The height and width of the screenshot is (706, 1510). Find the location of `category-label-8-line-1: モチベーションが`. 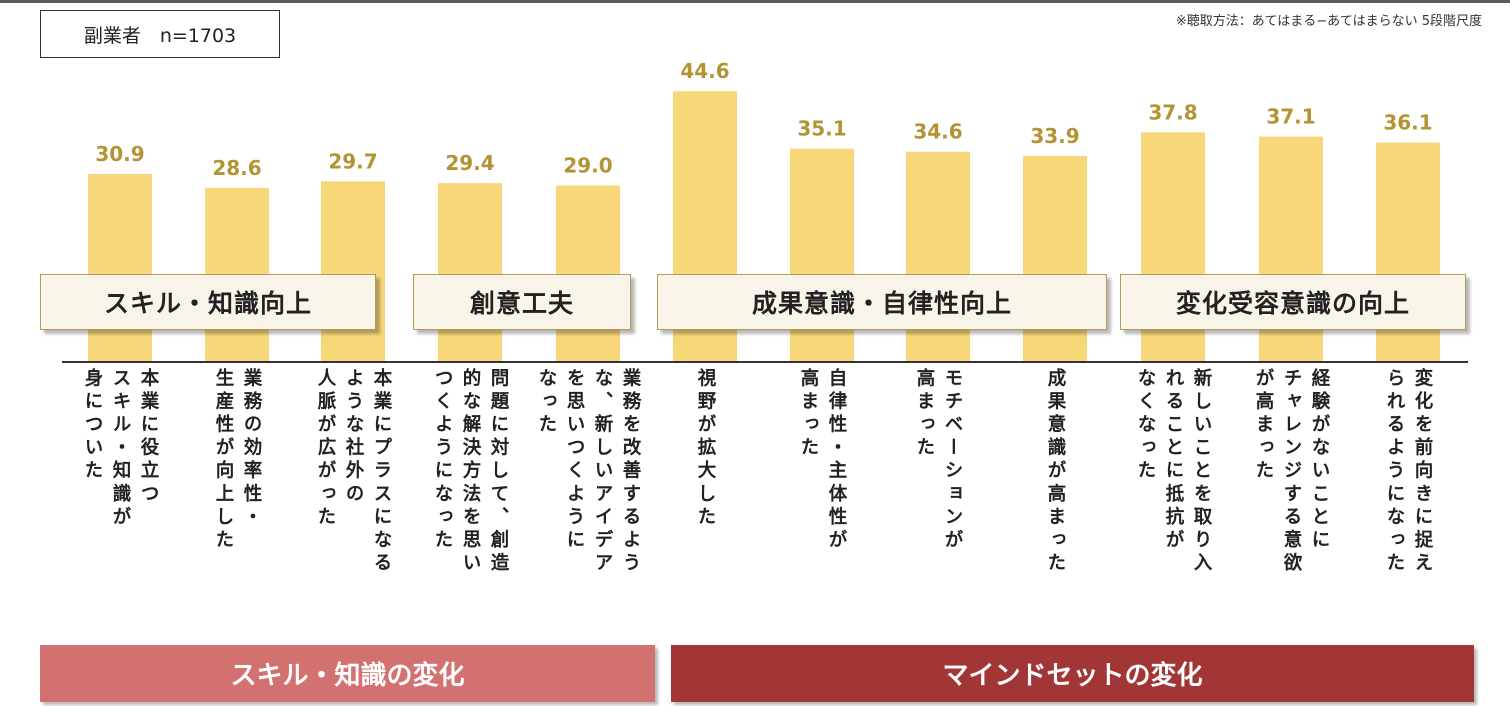

category-label-8-line-1: モチベーションが is located at coordinates (952, 460).